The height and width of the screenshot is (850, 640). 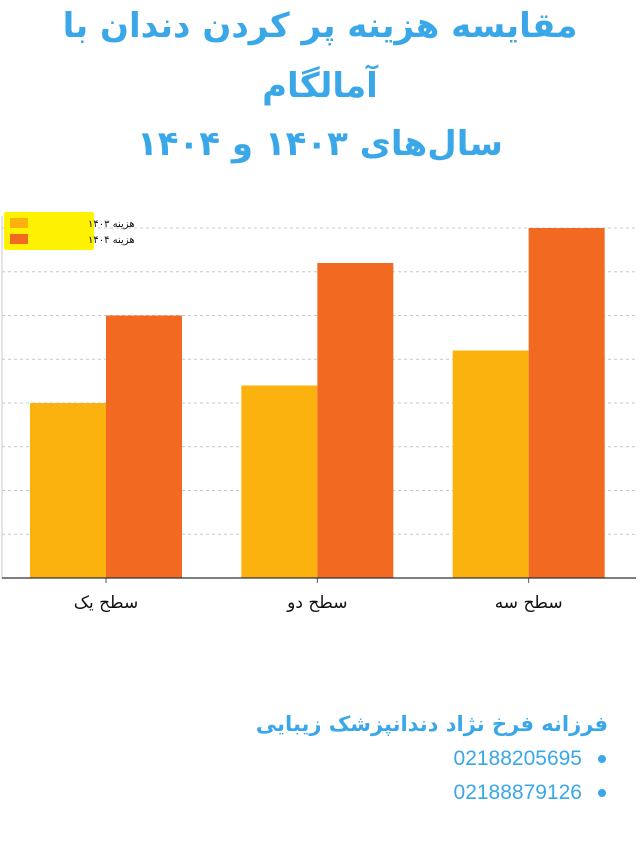 What do you see at coordinates (106, 603) in the screenshot?
I see `x-tick-label: سطح یک` at bounding box center [106, 603].